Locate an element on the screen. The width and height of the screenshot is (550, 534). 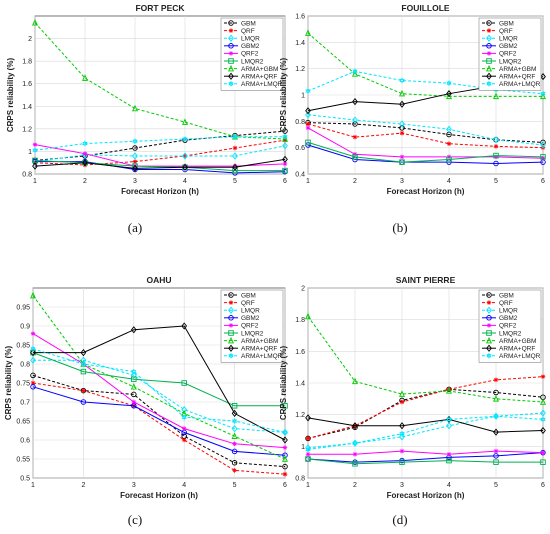
legend-entry: QRF is located at coordinates (506, 31).